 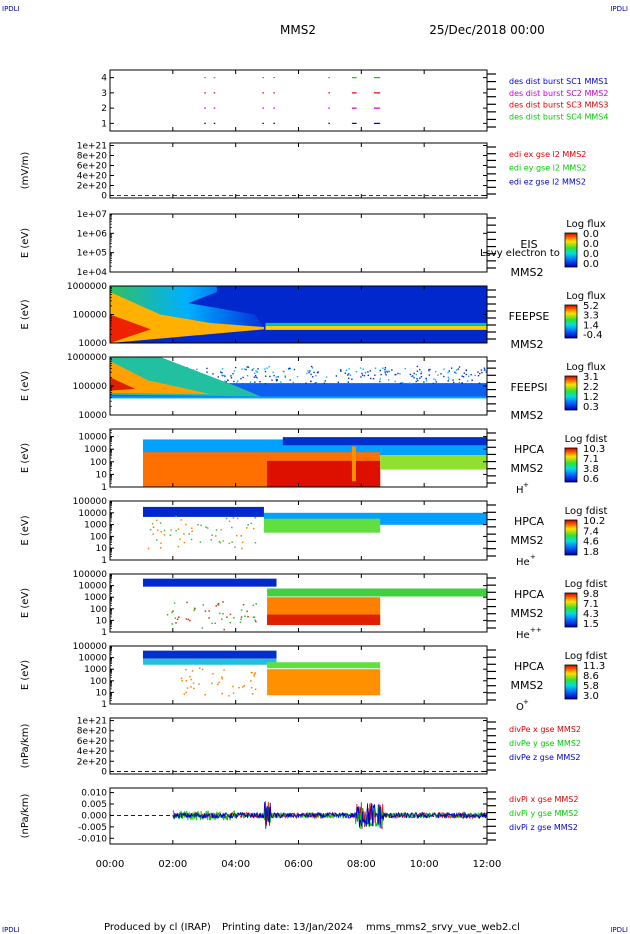 I want to click on y-tick-label: -0.005, so click(x=92, y=828).